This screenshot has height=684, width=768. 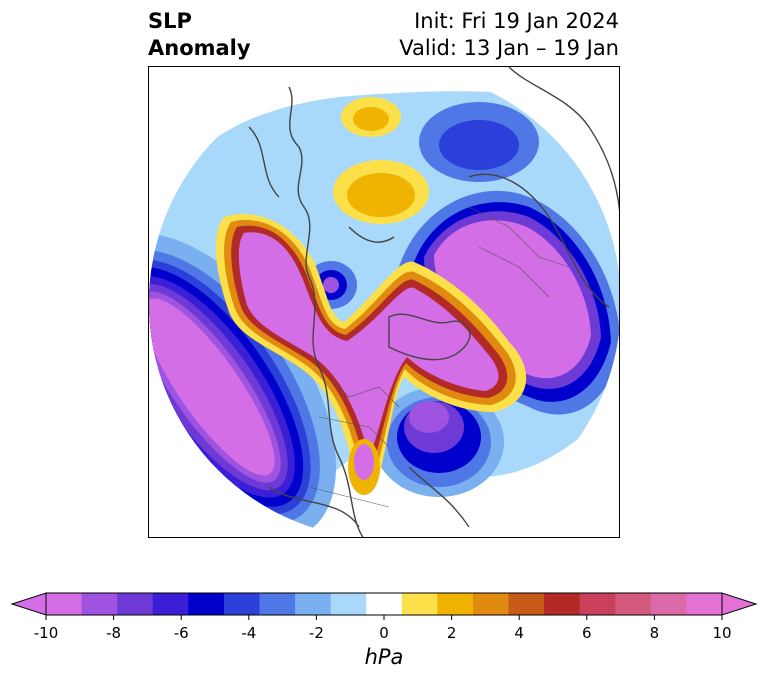 I want to click on north-low, so click(x=479, y=142).